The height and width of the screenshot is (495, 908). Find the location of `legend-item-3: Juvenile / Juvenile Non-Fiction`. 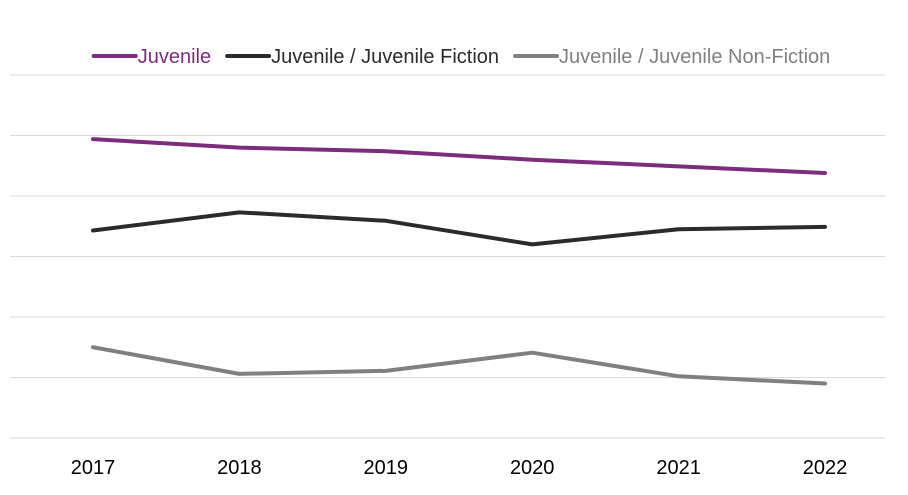

legend-item-3: Juvenile / Juvenile Non-Fiction is located at coordinates (671, 57).